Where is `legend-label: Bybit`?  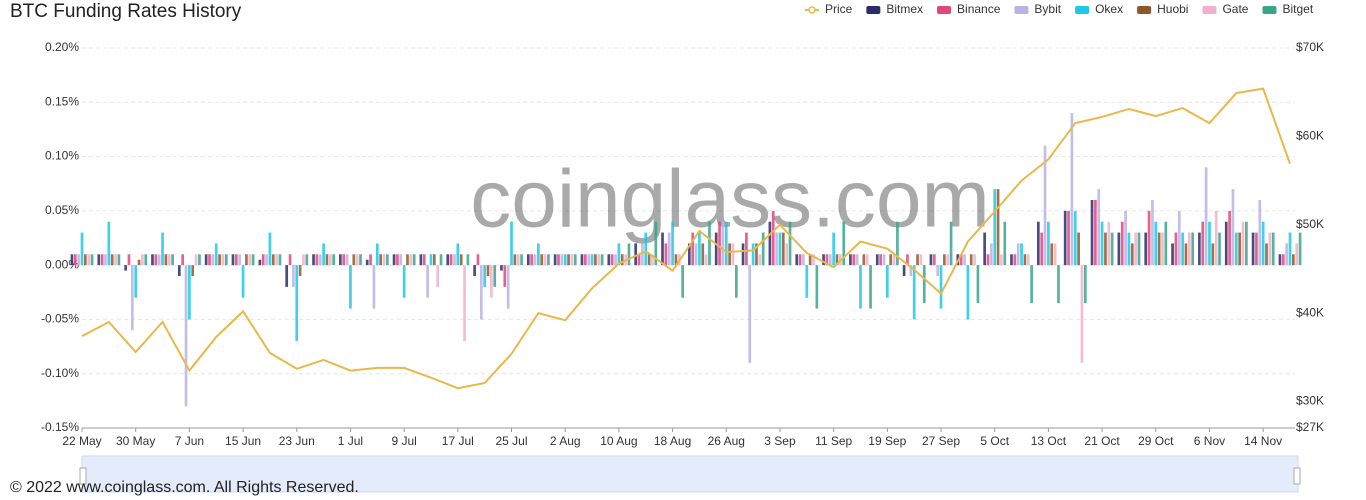 legend-label: Bybit is located at coordinates (1047, 9).